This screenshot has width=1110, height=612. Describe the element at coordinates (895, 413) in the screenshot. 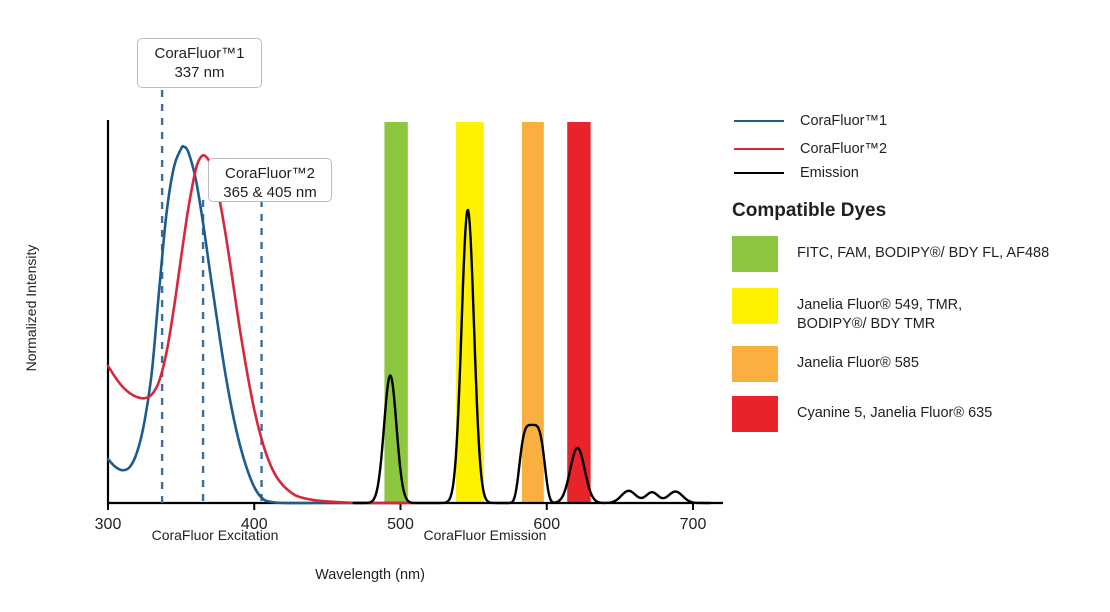

I see `dye-label-red-line1: Cyanine 5, Janelia Fluor® 635` at that location.